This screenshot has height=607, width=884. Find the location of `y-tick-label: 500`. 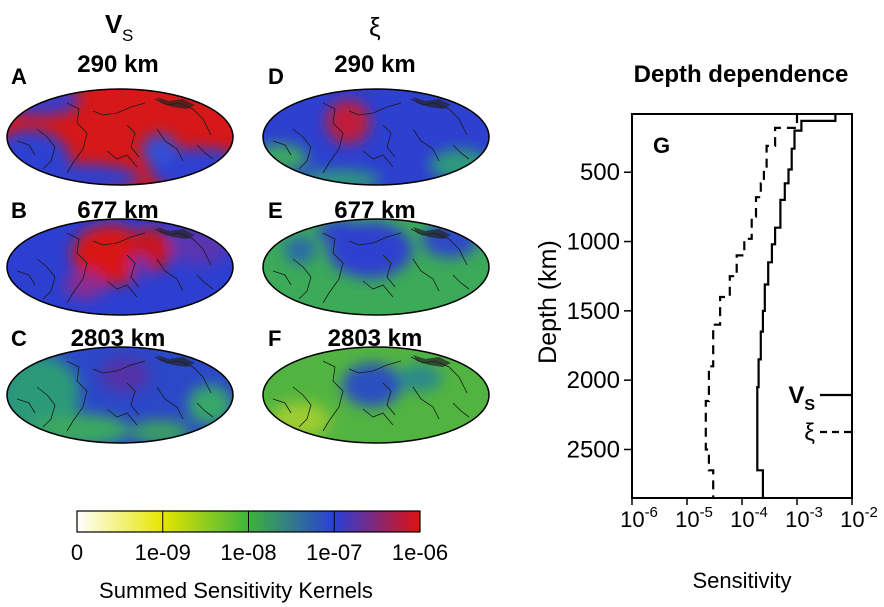

y-tick-label: 500 is located at coordinates (600, 172).